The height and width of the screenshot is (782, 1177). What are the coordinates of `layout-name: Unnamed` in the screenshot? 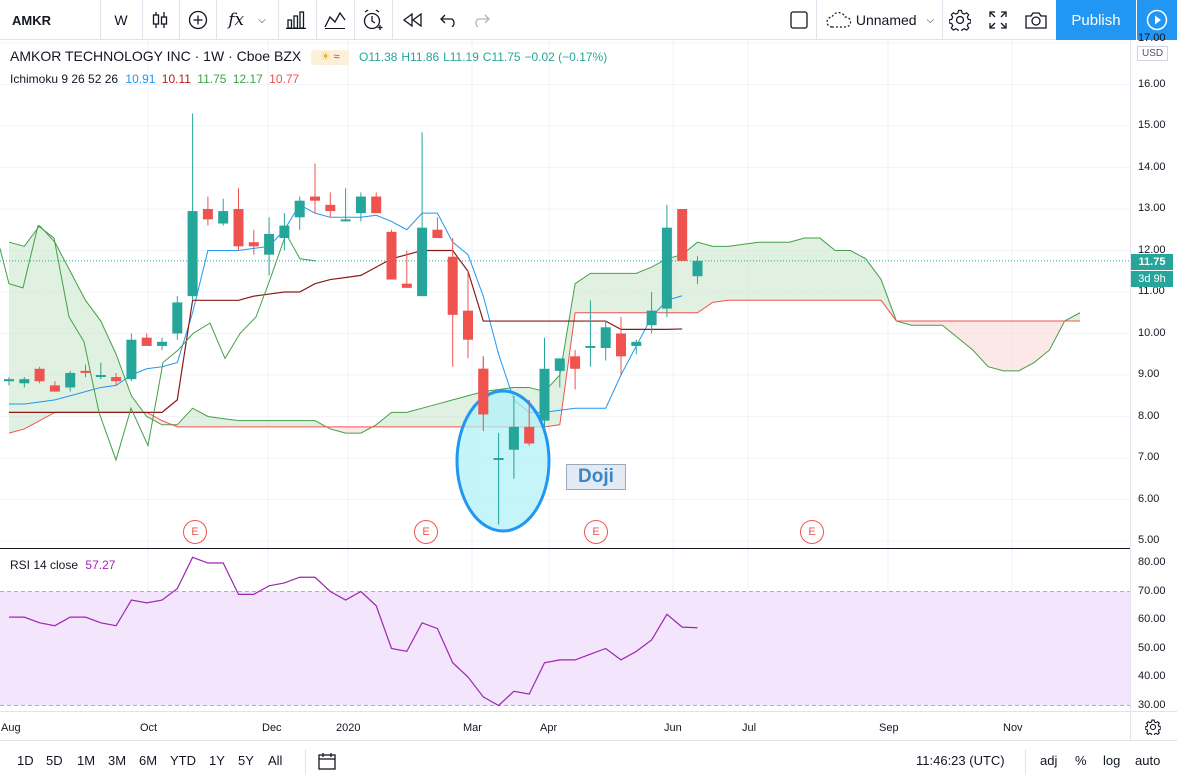 It's located at (886, 20).